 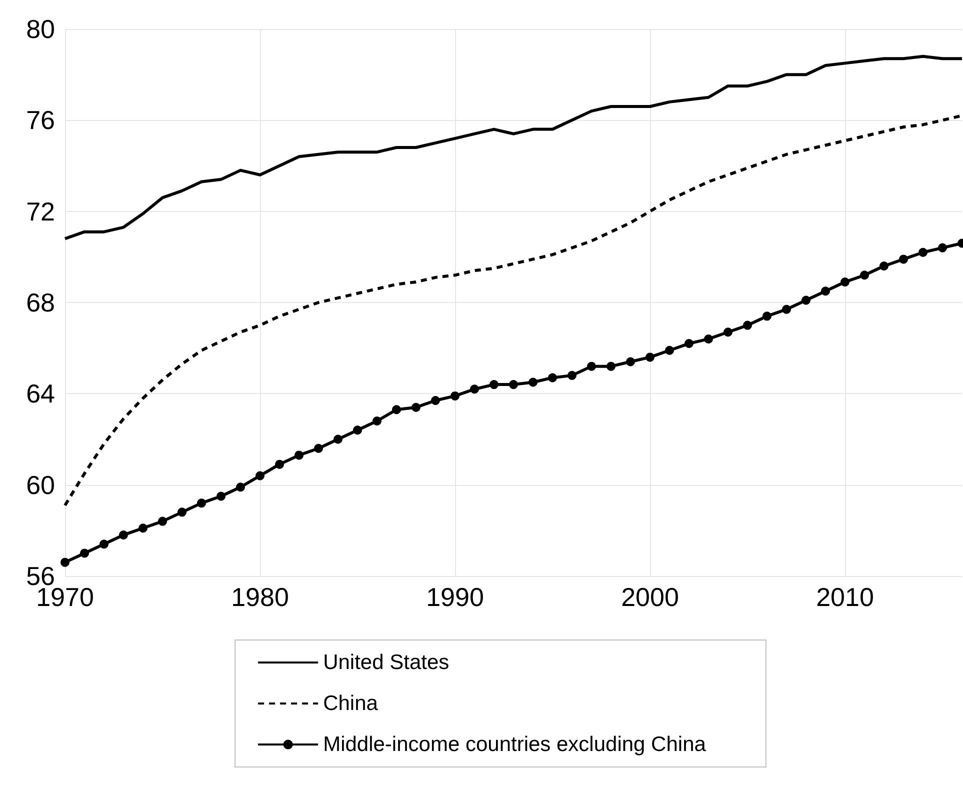 I want to click on y-tick-label: 76, so click(x=40, y=120).